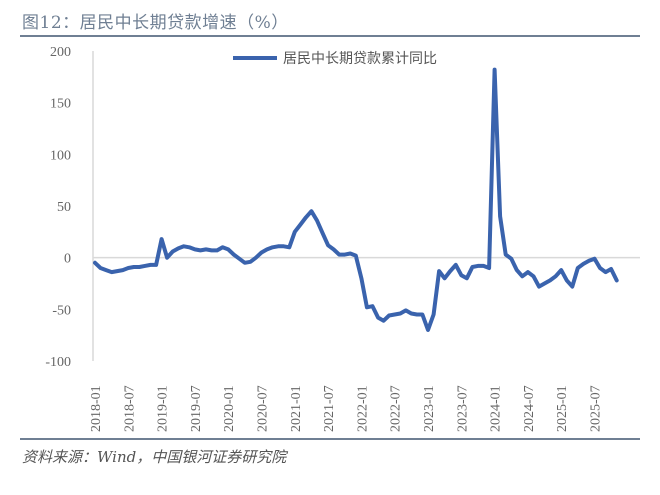  What do you see at coordinates (60, 52) in the screenshot?
I see `y-tick-label: 200` at bounding box center [60, 52].